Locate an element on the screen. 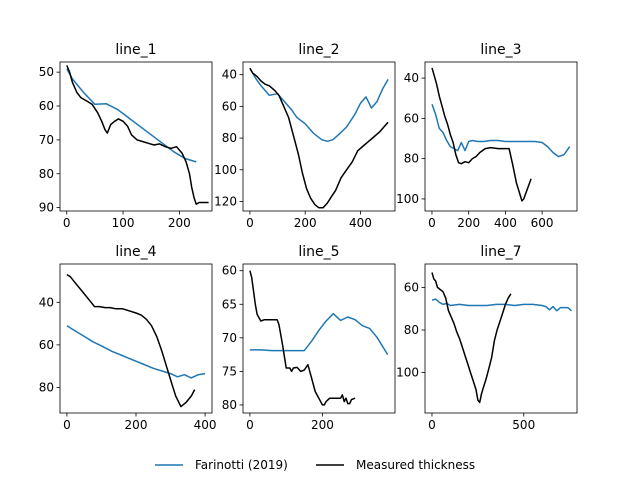  x-tick-label: 100 is located at coordinates (123, 223).